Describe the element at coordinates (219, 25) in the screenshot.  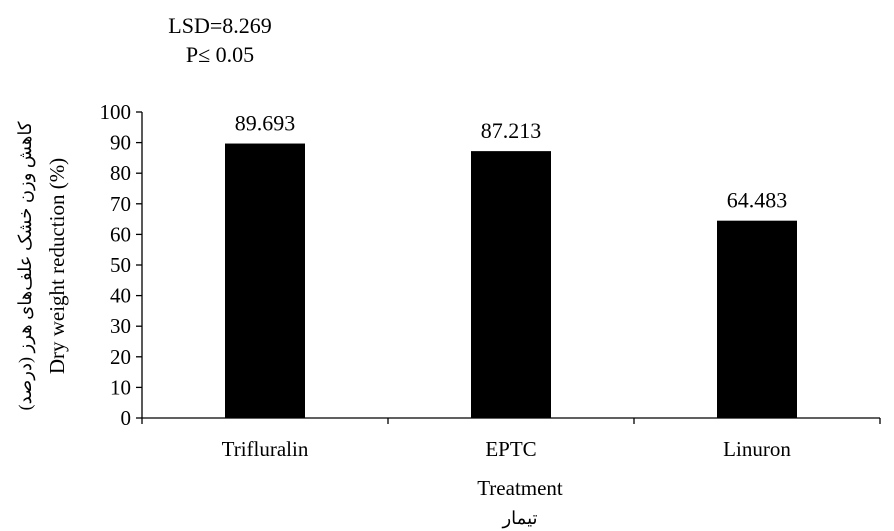
I see `lsd-annotation: LSD=8.269` at that location.